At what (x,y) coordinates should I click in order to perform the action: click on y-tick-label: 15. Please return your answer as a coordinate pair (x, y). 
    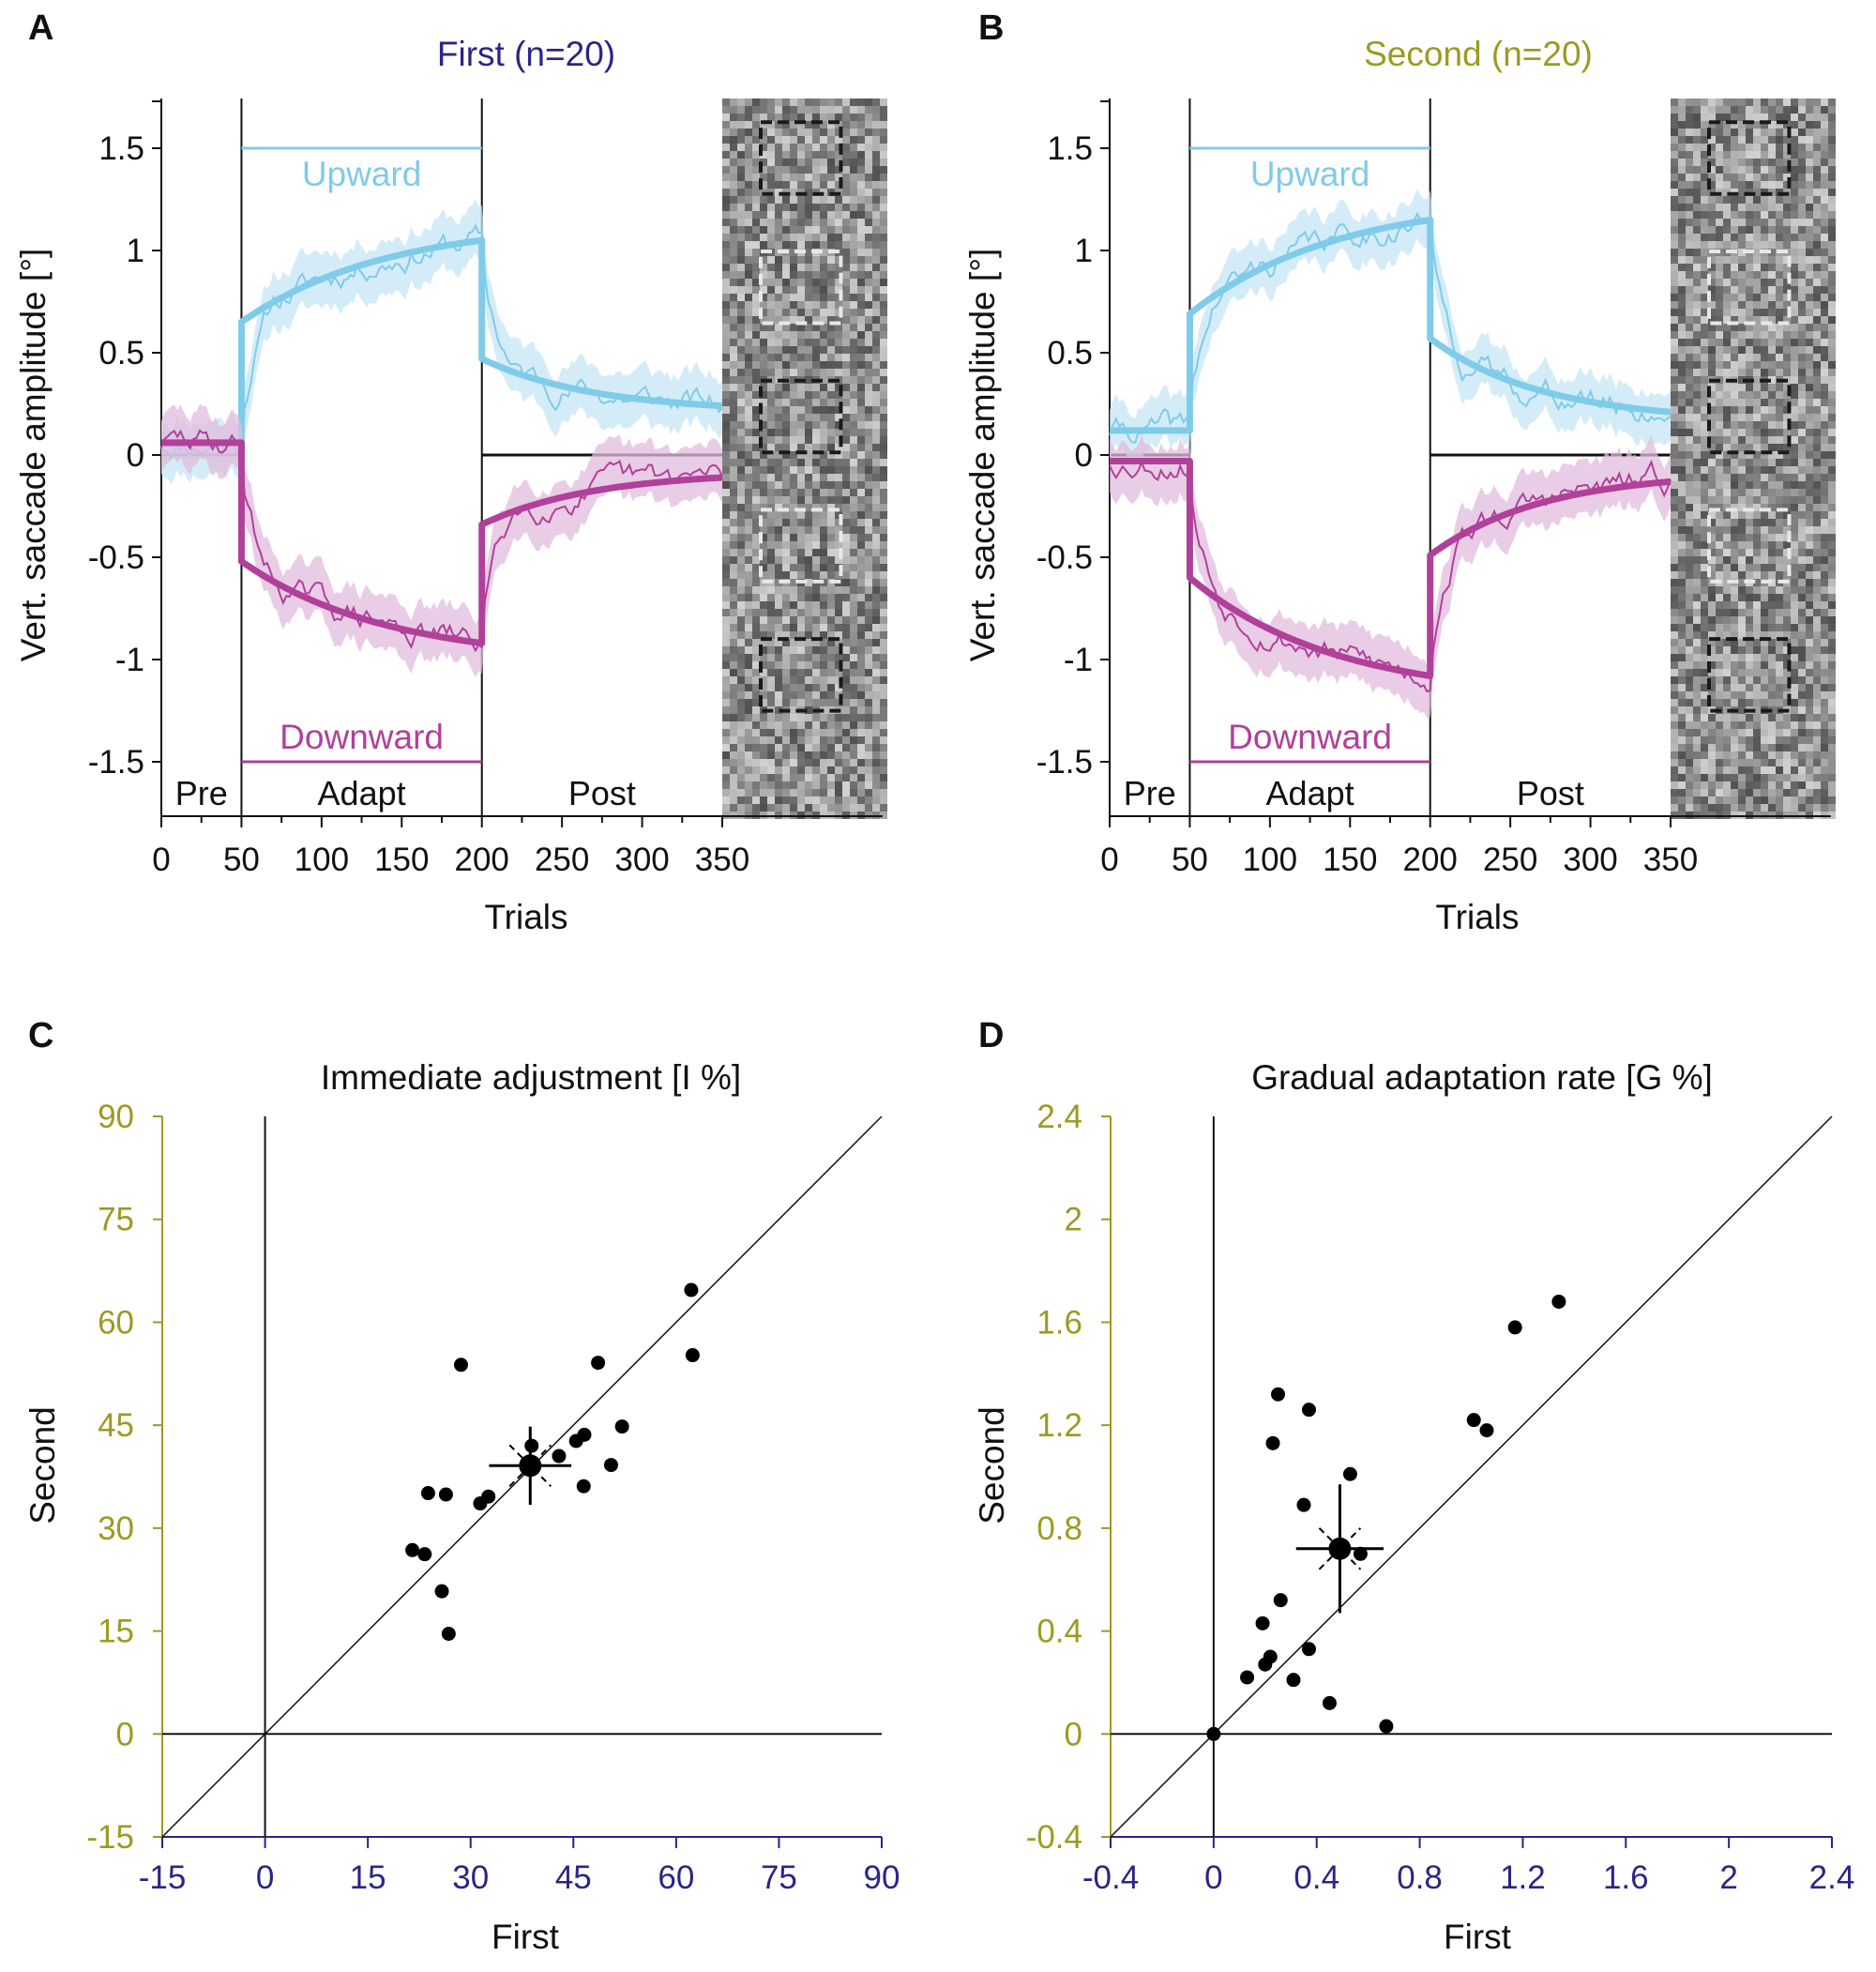
    Looking at the image, I should click on (116, 1632).